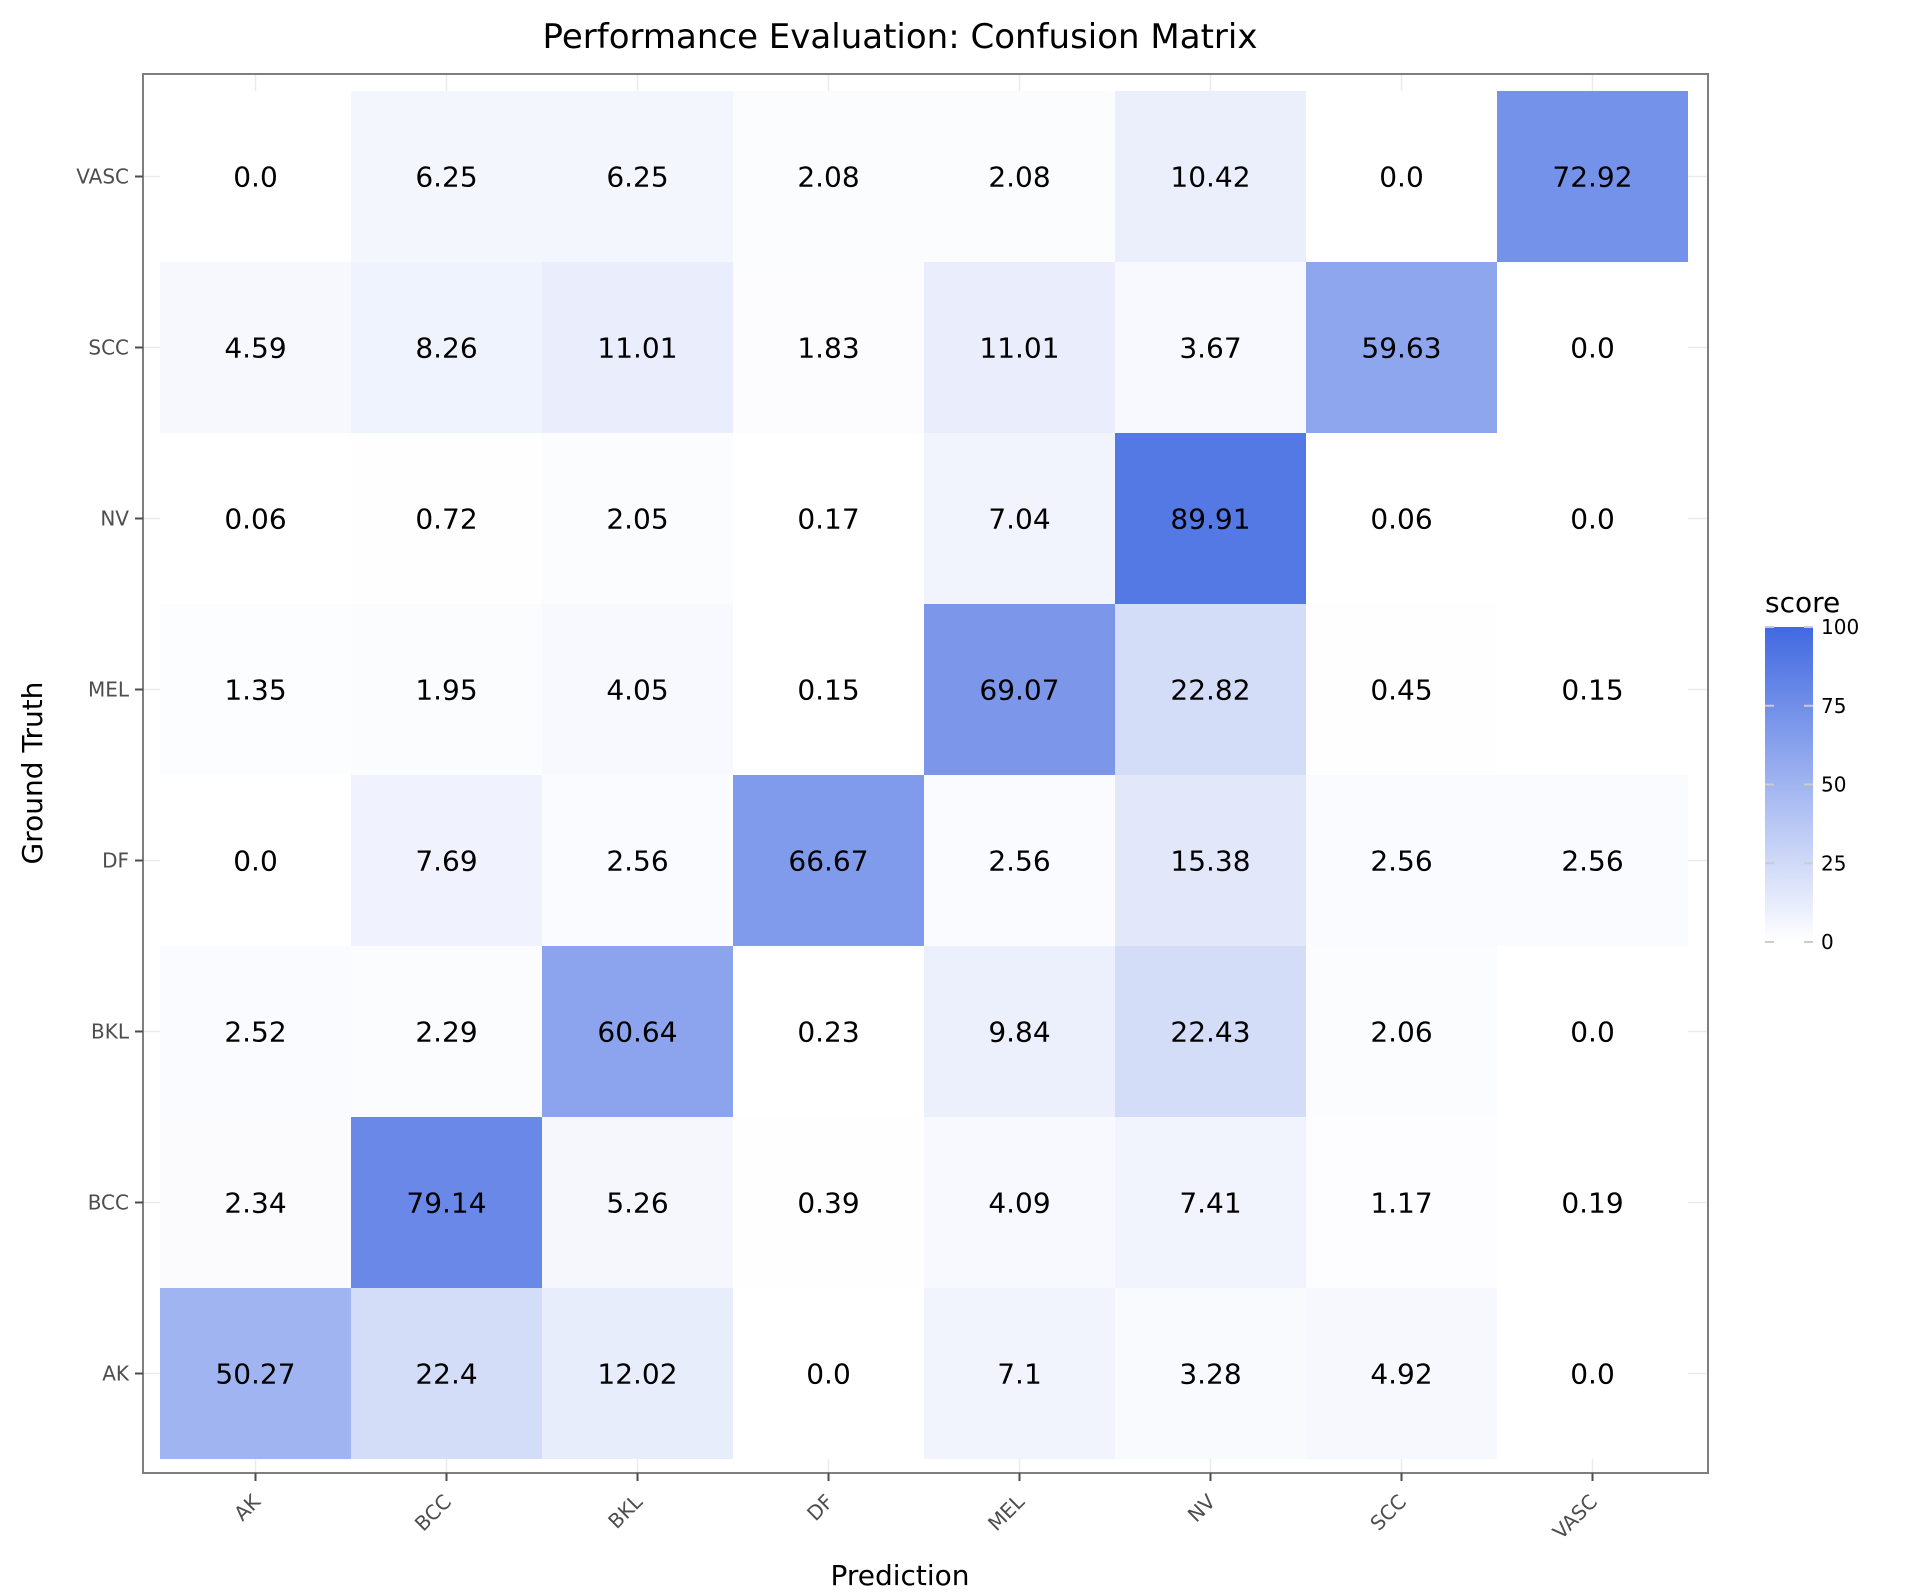  I want to click on cell-value-label: 0.39, so click(828, 1203).